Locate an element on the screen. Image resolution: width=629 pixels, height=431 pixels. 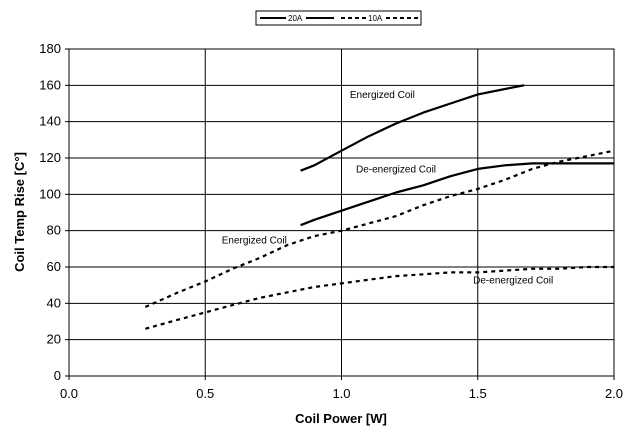
y-tick-label: 120 is located at coordinates (50, 157).